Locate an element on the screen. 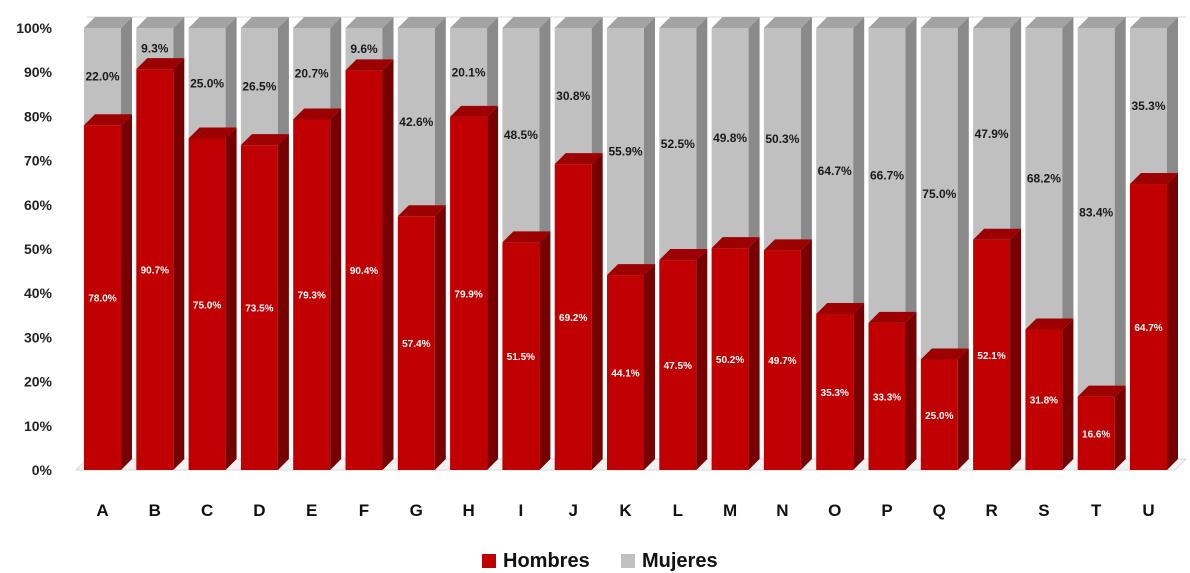  data-label-mujeres: 20.7% is located at coordinates (312, 74).